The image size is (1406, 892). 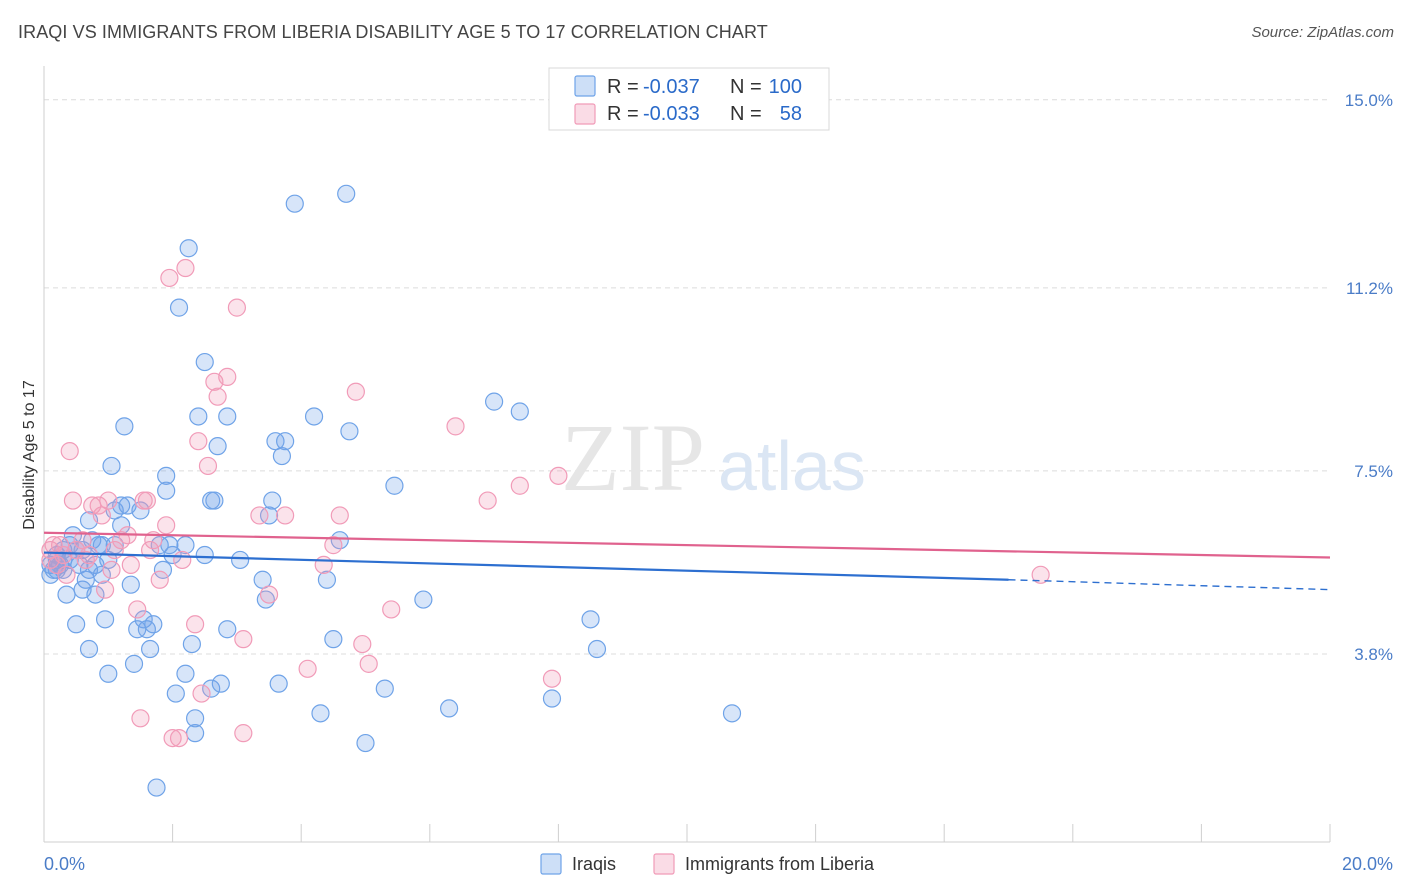 What do you see at coordinates (633, 457) in the screenshot?
I see `watermark-zip: ZIP` at bounding box center [633, 457].